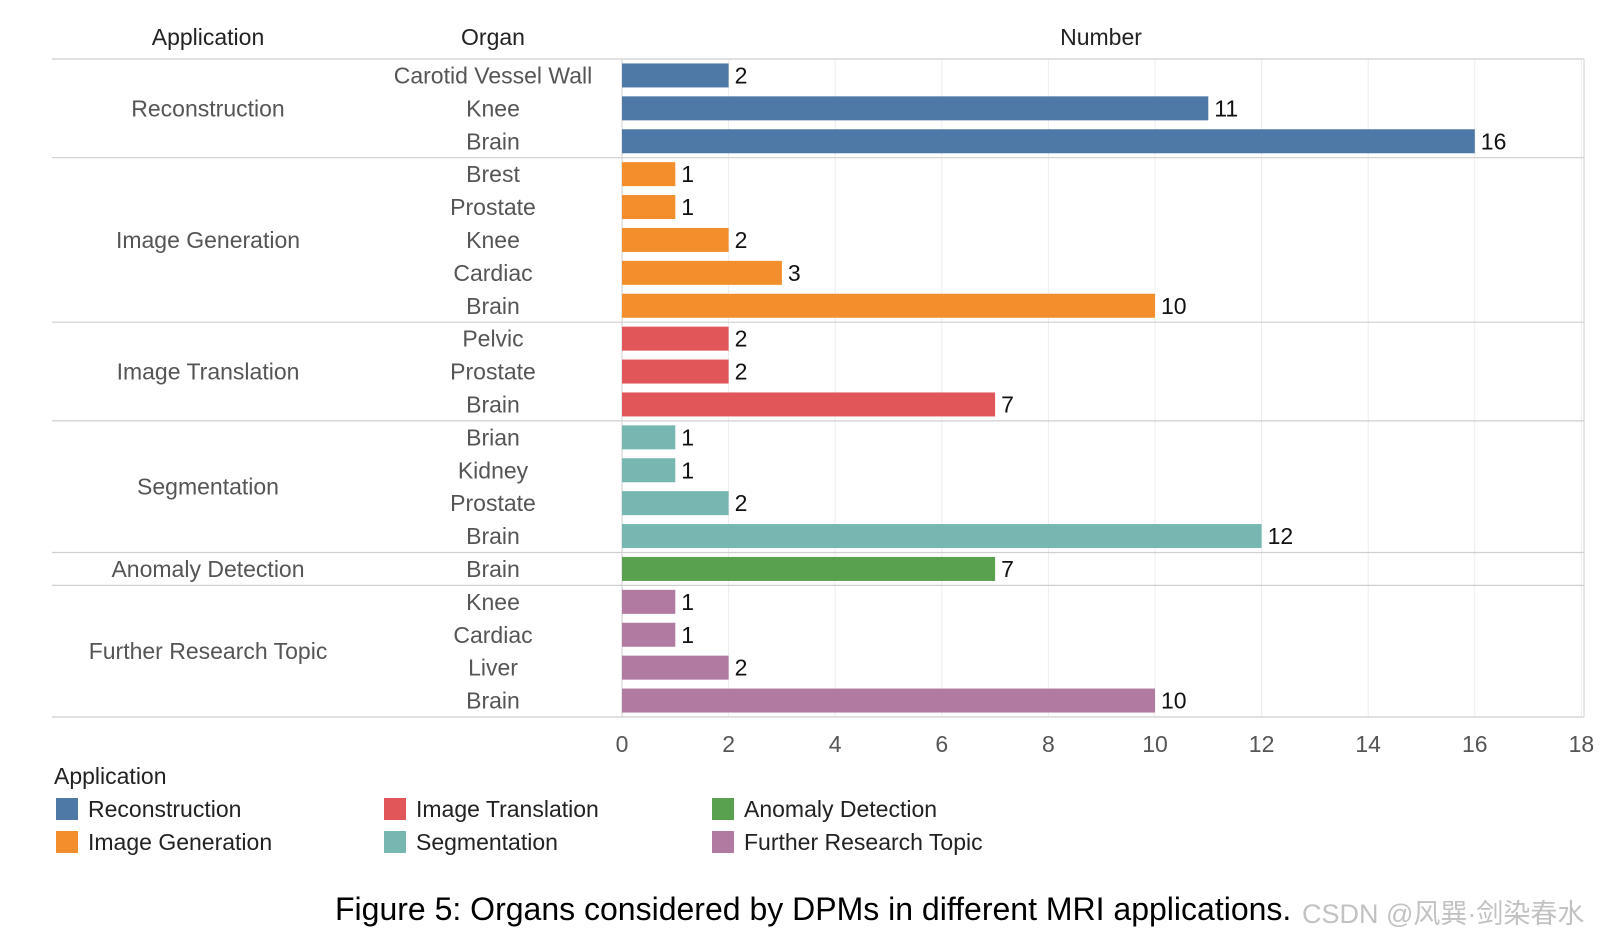  What do you see at coordinates (208, 240) in the screenshot?
I see `application-label: Image Generation` at bounding box center [208, 240].